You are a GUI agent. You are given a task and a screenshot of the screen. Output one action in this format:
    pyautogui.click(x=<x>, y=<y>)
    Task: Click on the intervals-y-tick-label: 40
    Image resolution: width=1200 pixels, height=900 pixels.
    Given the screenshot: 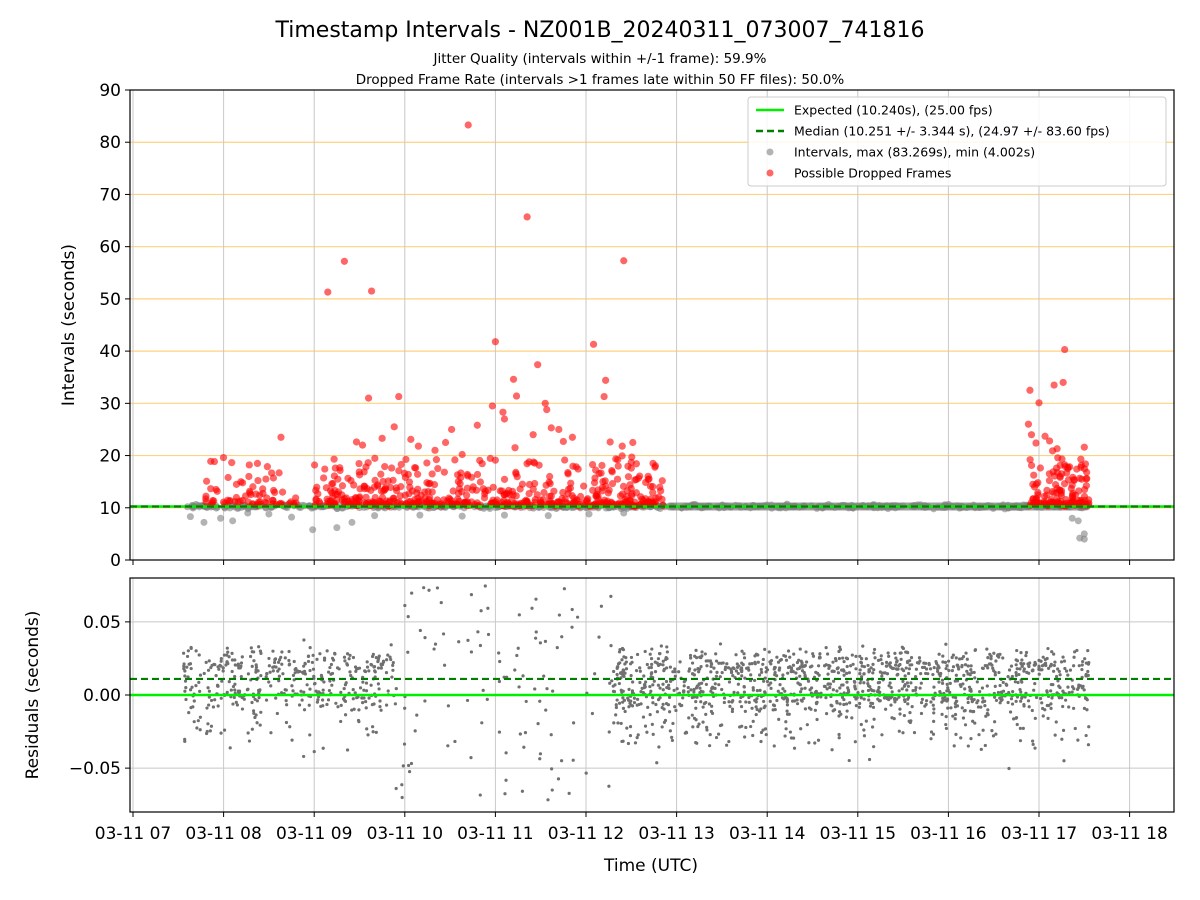 What is the action you would take?
    pyautogui.click(x=110, y=352)
    